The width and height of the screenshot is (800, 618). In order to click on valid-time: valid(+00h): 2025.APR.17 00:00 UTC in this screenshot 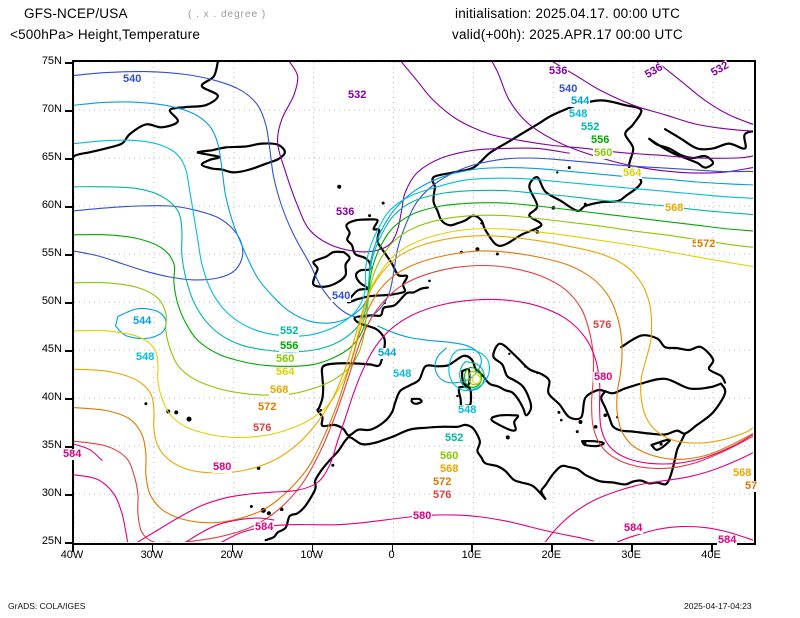, I will do `click(567, 34)`.